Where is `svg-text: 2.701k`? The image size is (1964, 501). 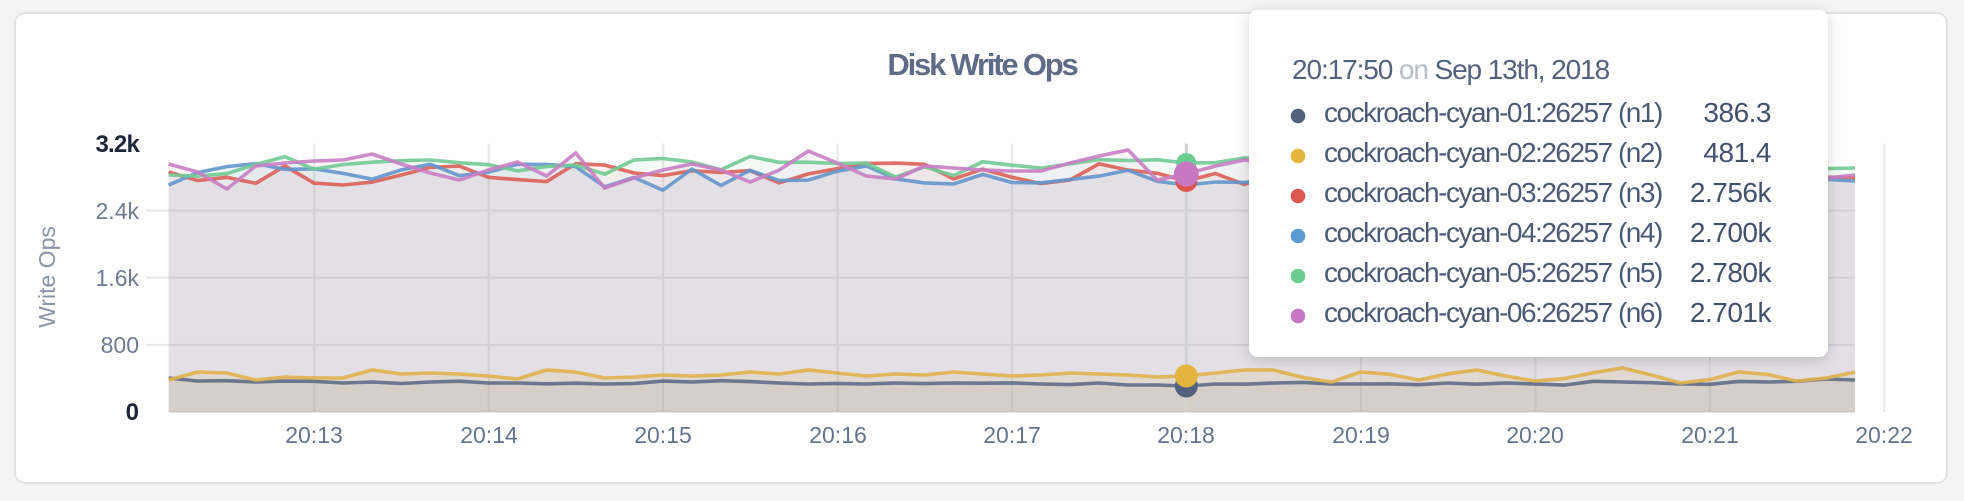
svg-text: 2.701k is located at coordinates (1731, 312).